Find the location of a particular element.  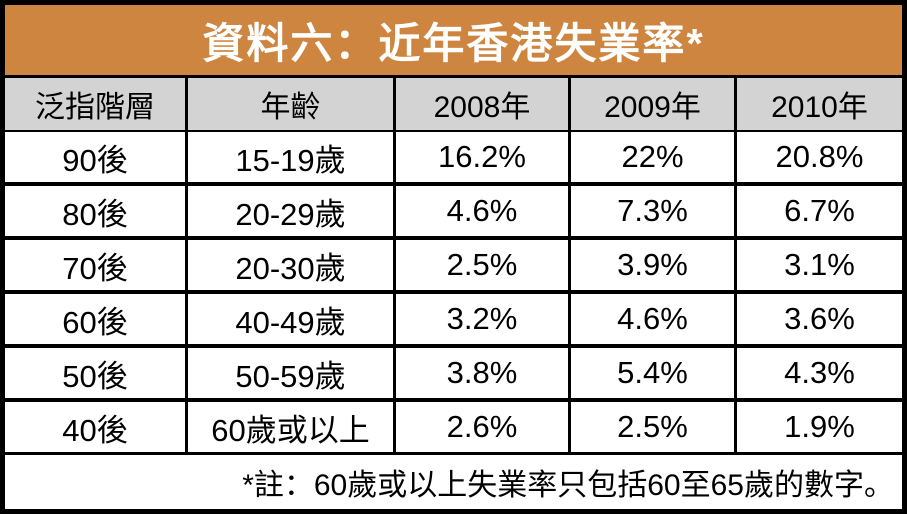

age-range-cell: 40-49歲 is located at coordinates (290, 319).